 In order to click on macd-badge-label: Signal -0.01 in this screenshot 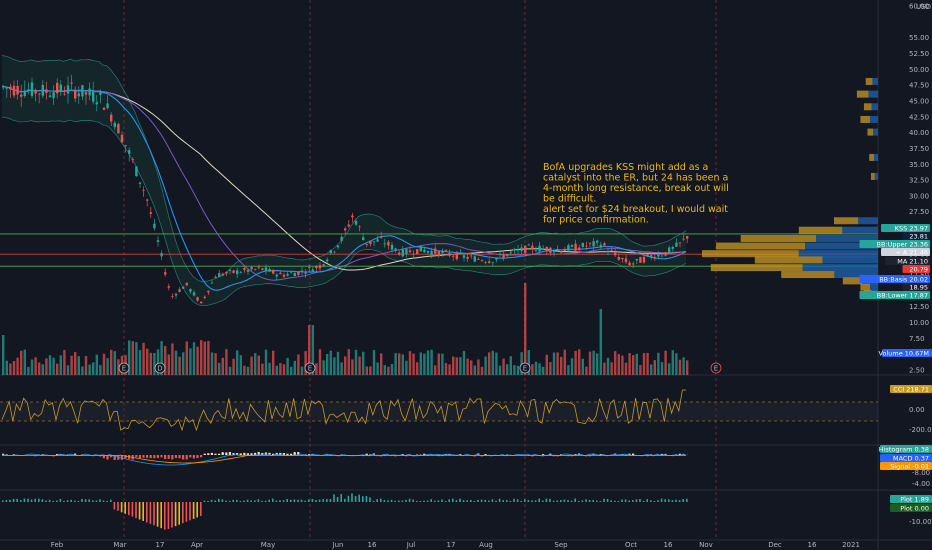, I will do `click(909, 466)`.